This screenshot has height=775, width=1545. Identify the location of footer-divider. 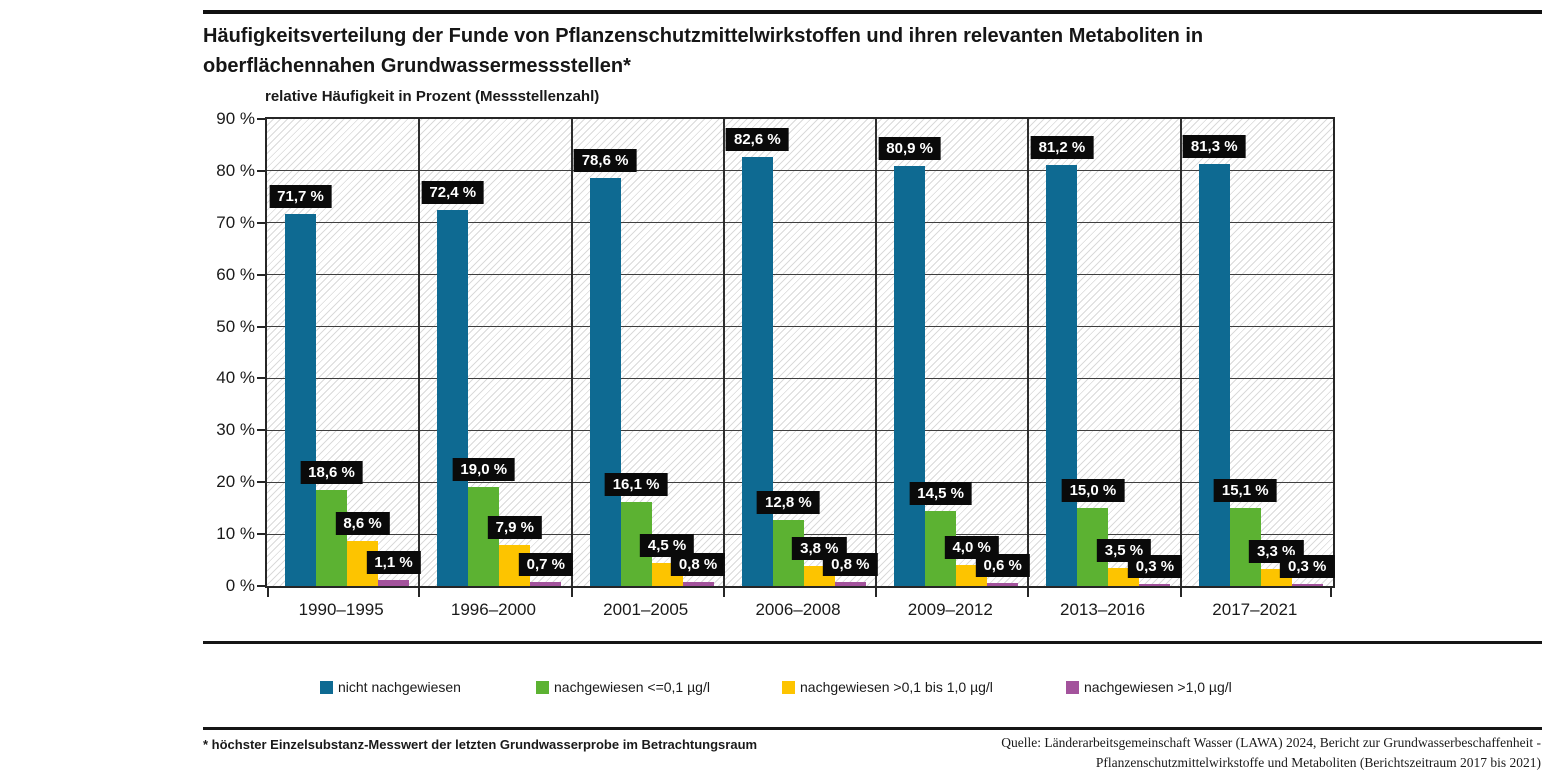
(872, 728).